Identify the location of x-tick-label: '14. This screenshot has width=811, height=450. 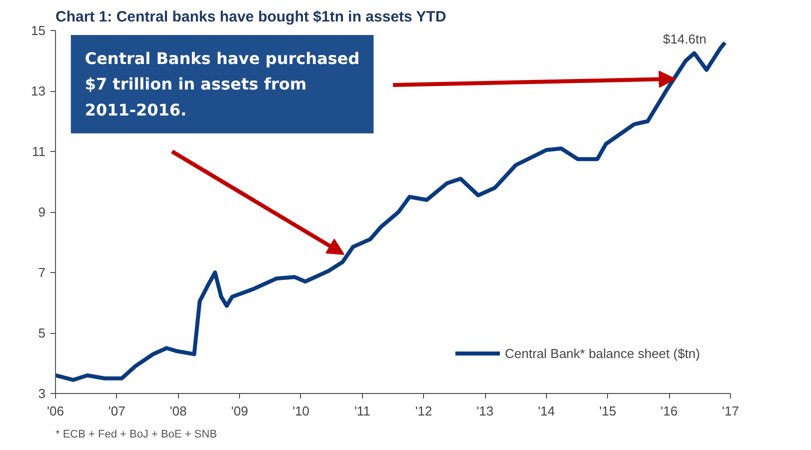
(546, 411).